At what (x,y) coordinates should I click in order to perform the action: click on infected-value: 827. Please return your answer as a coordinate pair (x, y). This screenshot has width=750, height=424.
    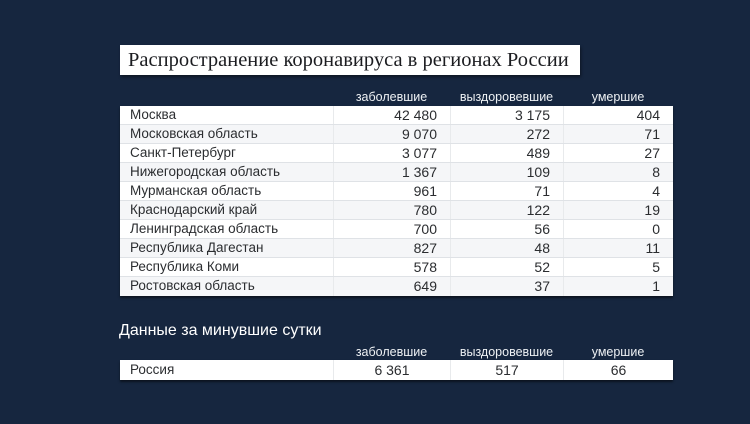
    Looking at the image, I should click on (391, 248).